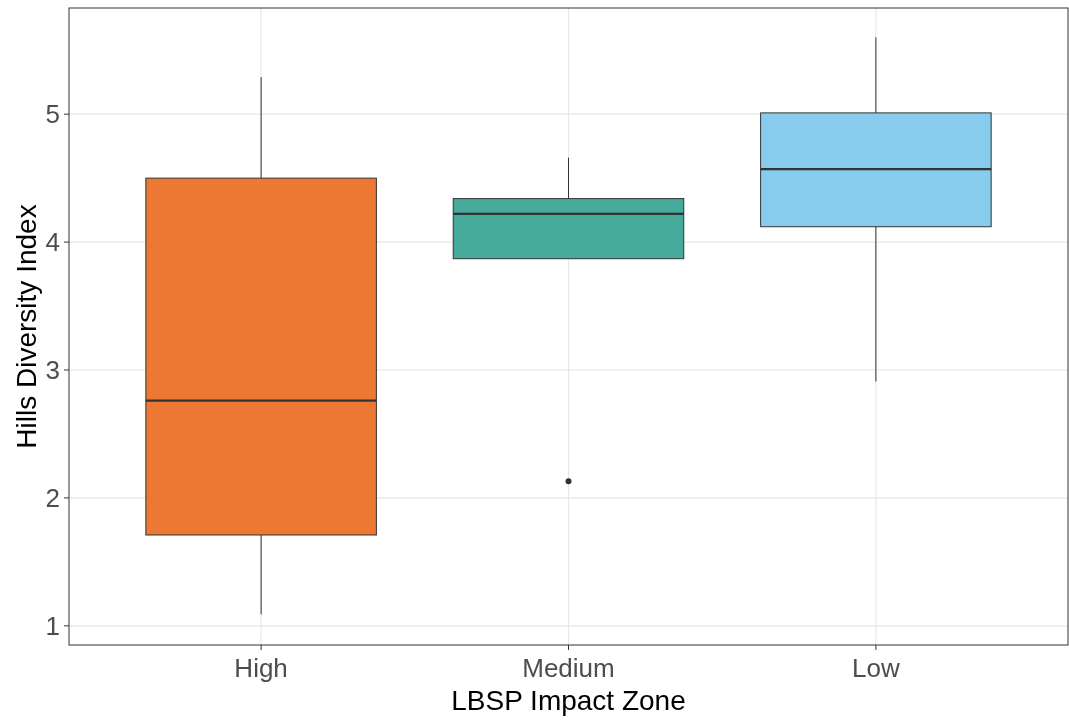 Image resolution: width=1069 pixels, height=721 pixels. Describe the element at coordinates (876, 668) in the screenshot. I see `x-tick-label: Low` at that location.